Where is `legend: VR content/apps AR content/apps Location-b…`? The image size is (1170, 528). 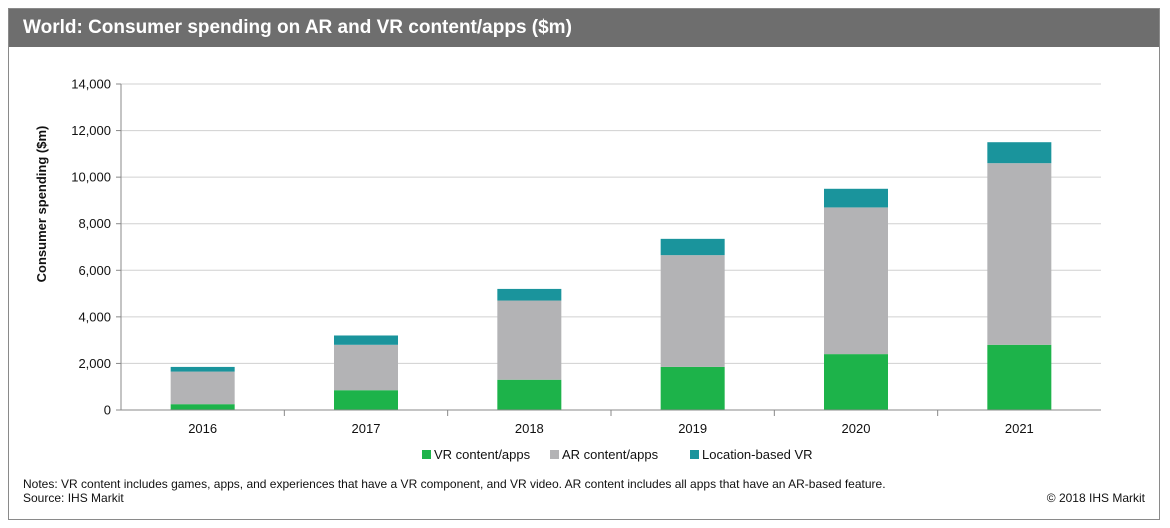 legend: VR content/apps AR content/apps Location-b… is located at coordinates (617, 454).